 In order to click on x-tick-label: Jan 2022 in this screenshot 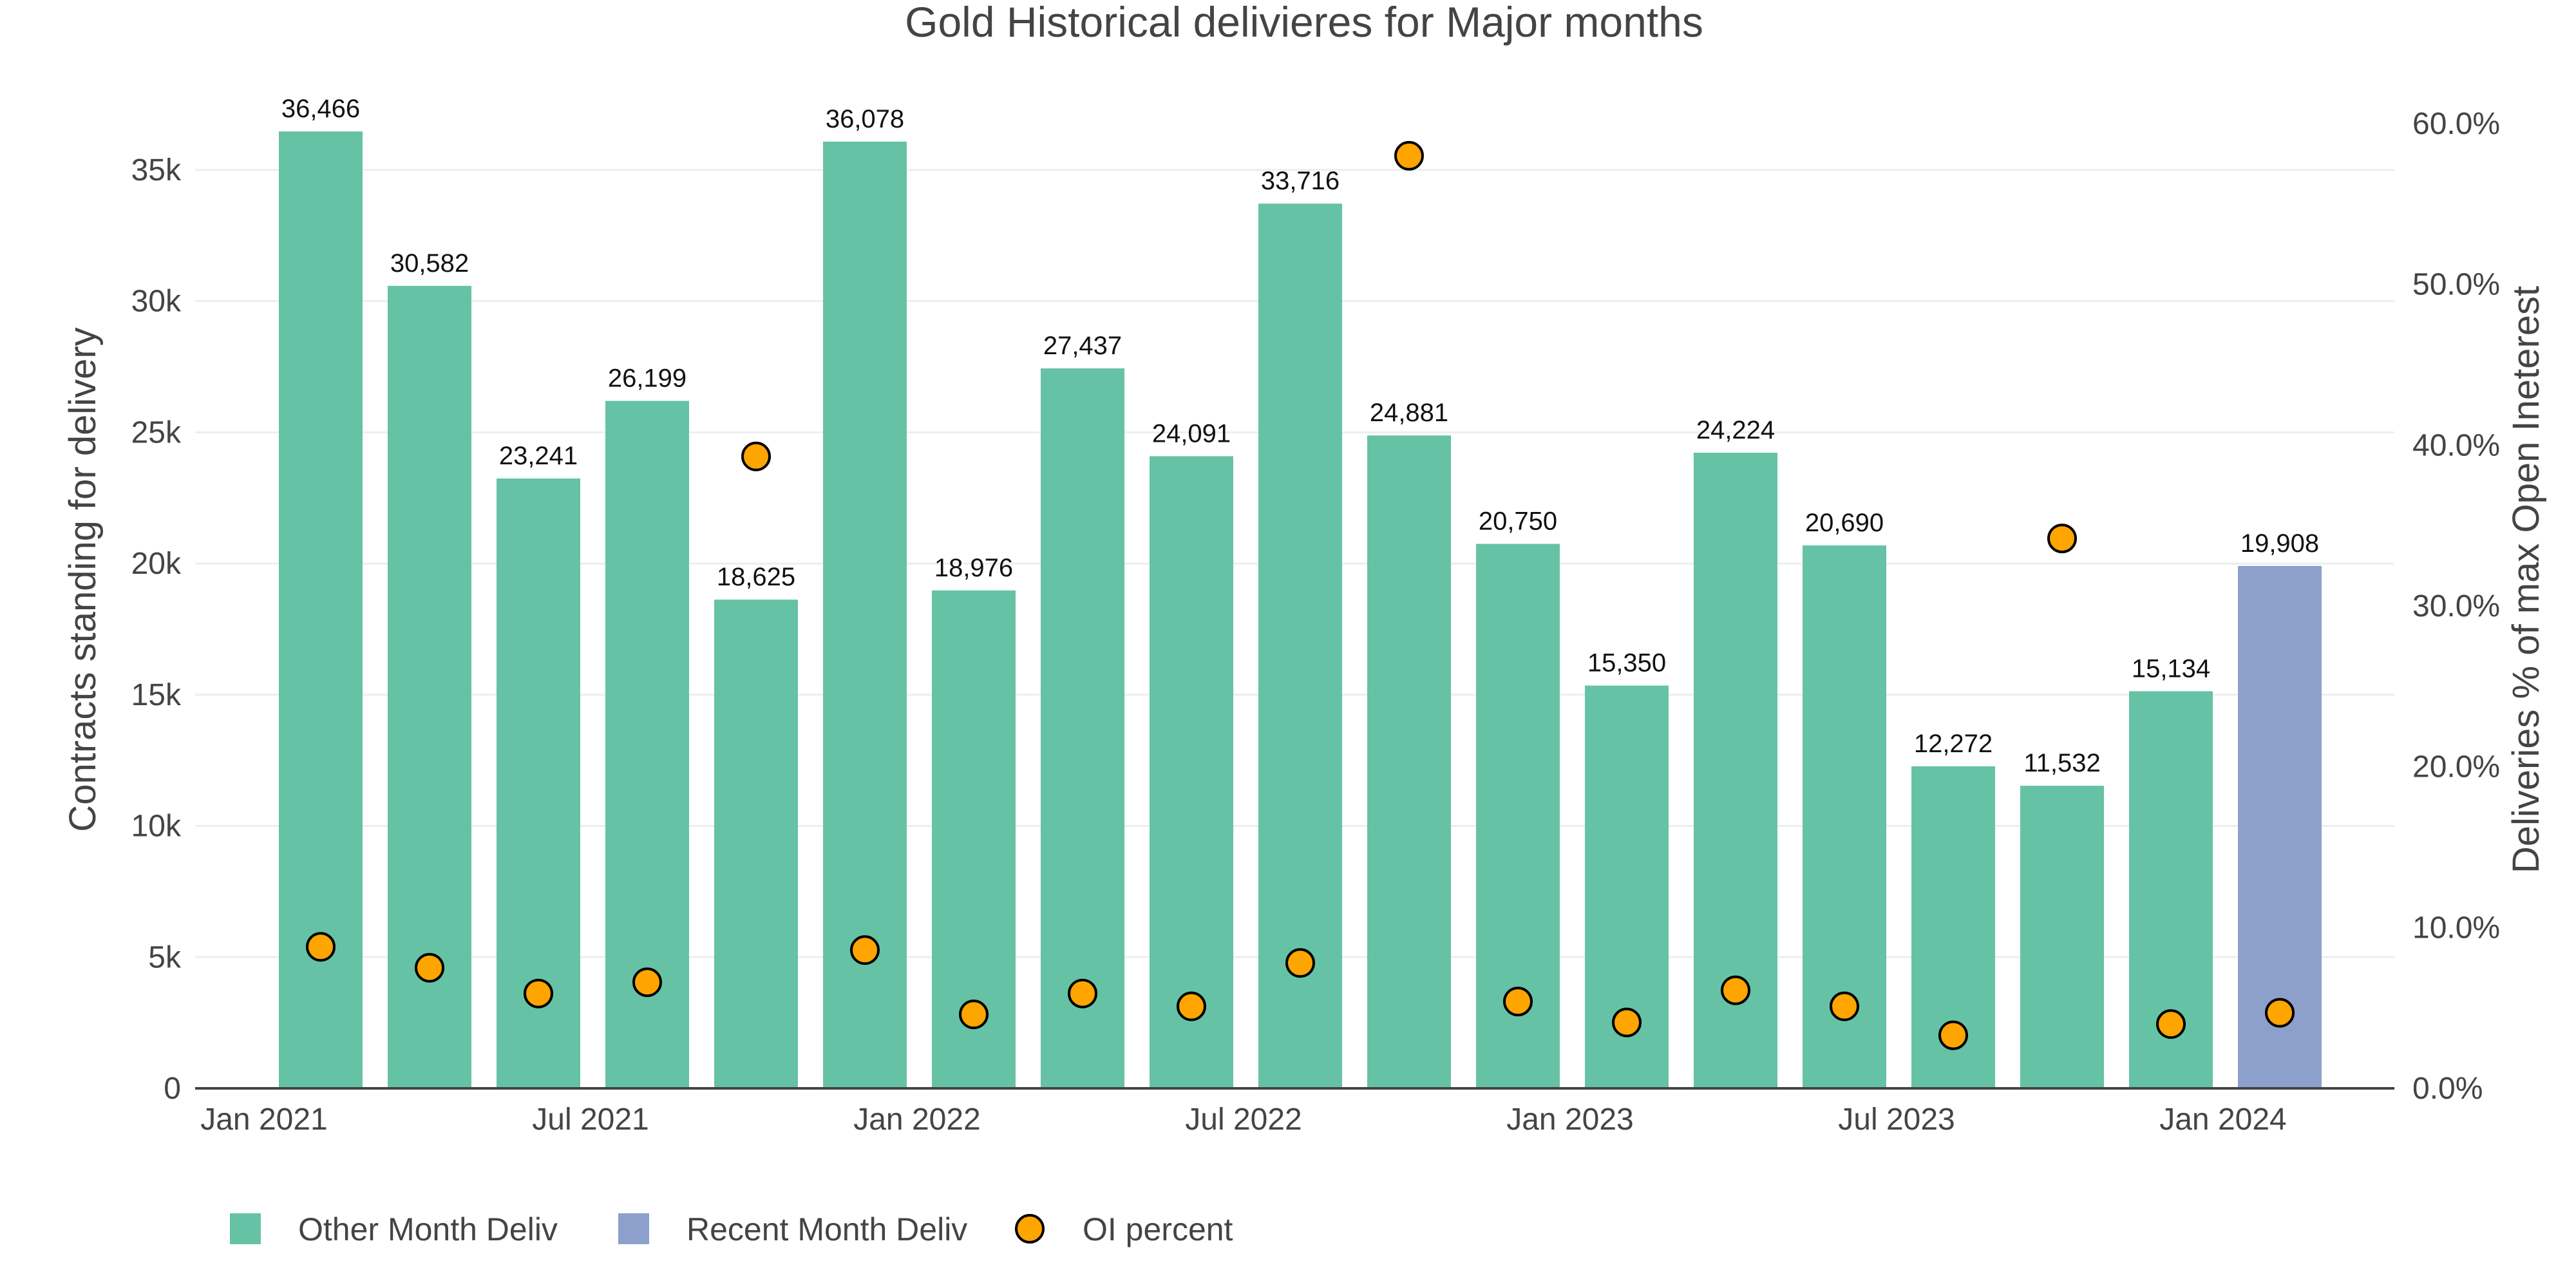, I will do `click(917, 1120)`.